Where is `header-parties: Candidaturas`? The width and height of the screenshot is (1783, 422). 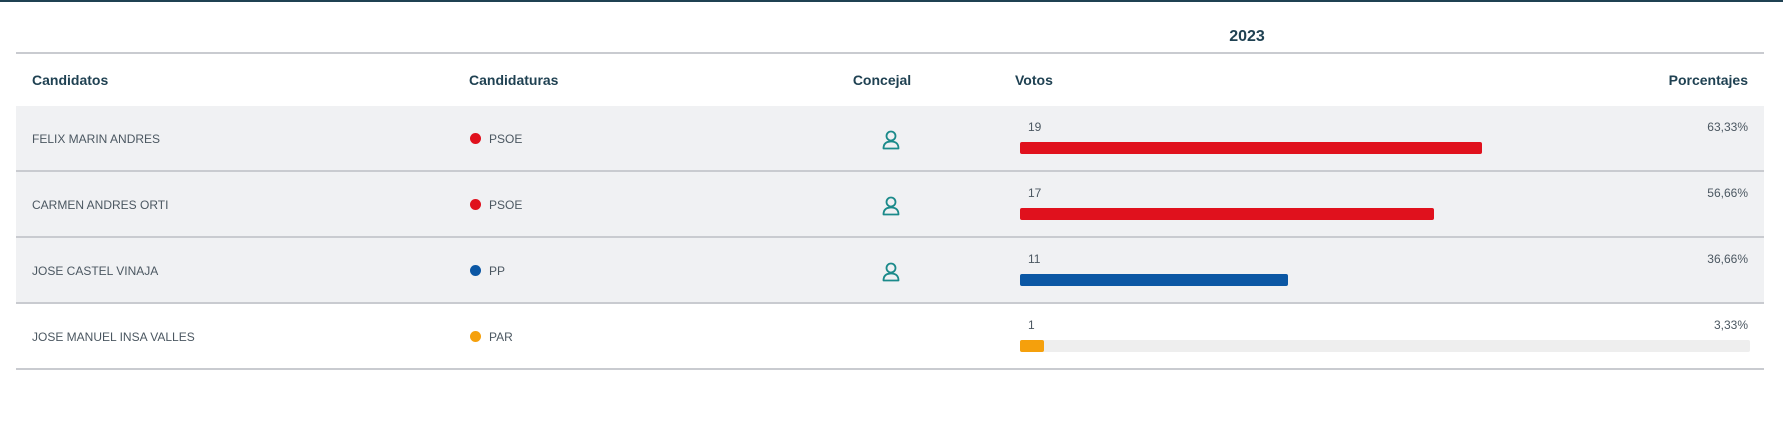
header-parties: Candidaturas is located at coordinates (514, 80).